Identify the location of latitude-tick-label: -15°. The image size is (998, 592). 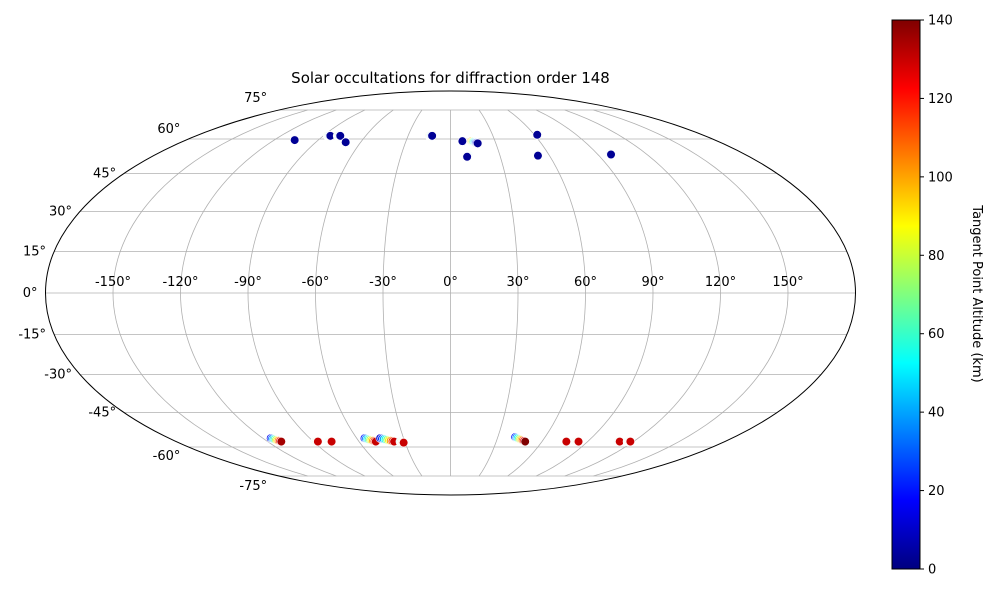
(32, 334).